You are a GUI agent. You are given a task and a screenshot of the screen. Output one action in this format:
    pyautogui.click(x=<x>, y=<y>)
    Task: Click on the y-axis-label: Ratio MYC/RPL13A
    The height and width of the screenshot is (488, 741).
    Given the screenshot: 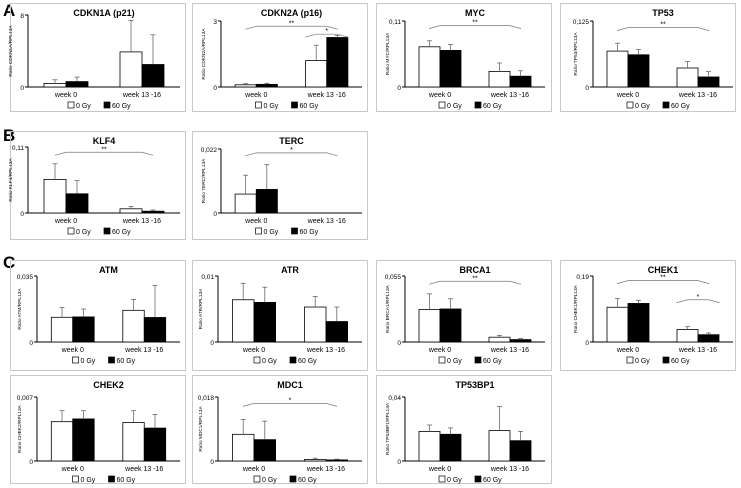 What is the action you would take?
    pyautogui.click(x=388, y=53)
    